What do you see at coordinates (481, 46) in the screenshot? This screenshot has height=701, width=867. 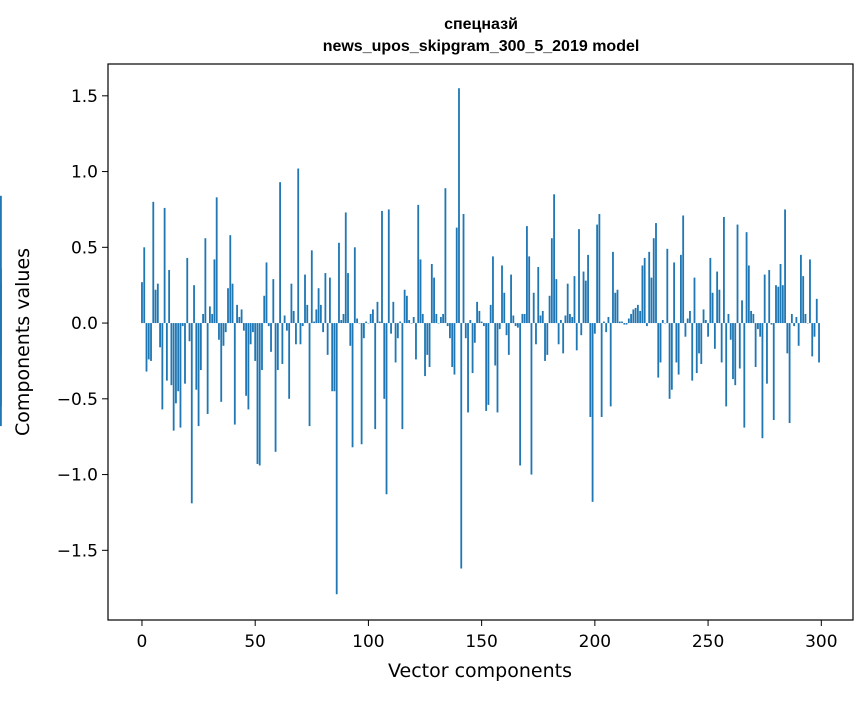 I see `chart-title-line-2: news_upos_skipgram_300_5_2019 model` at bounding box center [481, 46].